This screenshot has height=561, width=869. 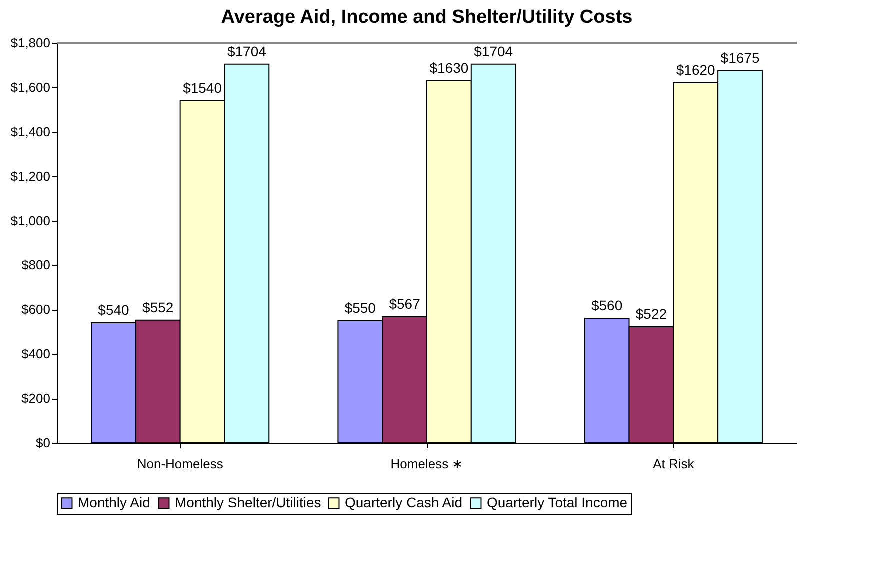 What do you see at coordinates (114, 502) in the screenshot?
I see `legend-label: Monthly Aid` at bounding box center [114, 502].